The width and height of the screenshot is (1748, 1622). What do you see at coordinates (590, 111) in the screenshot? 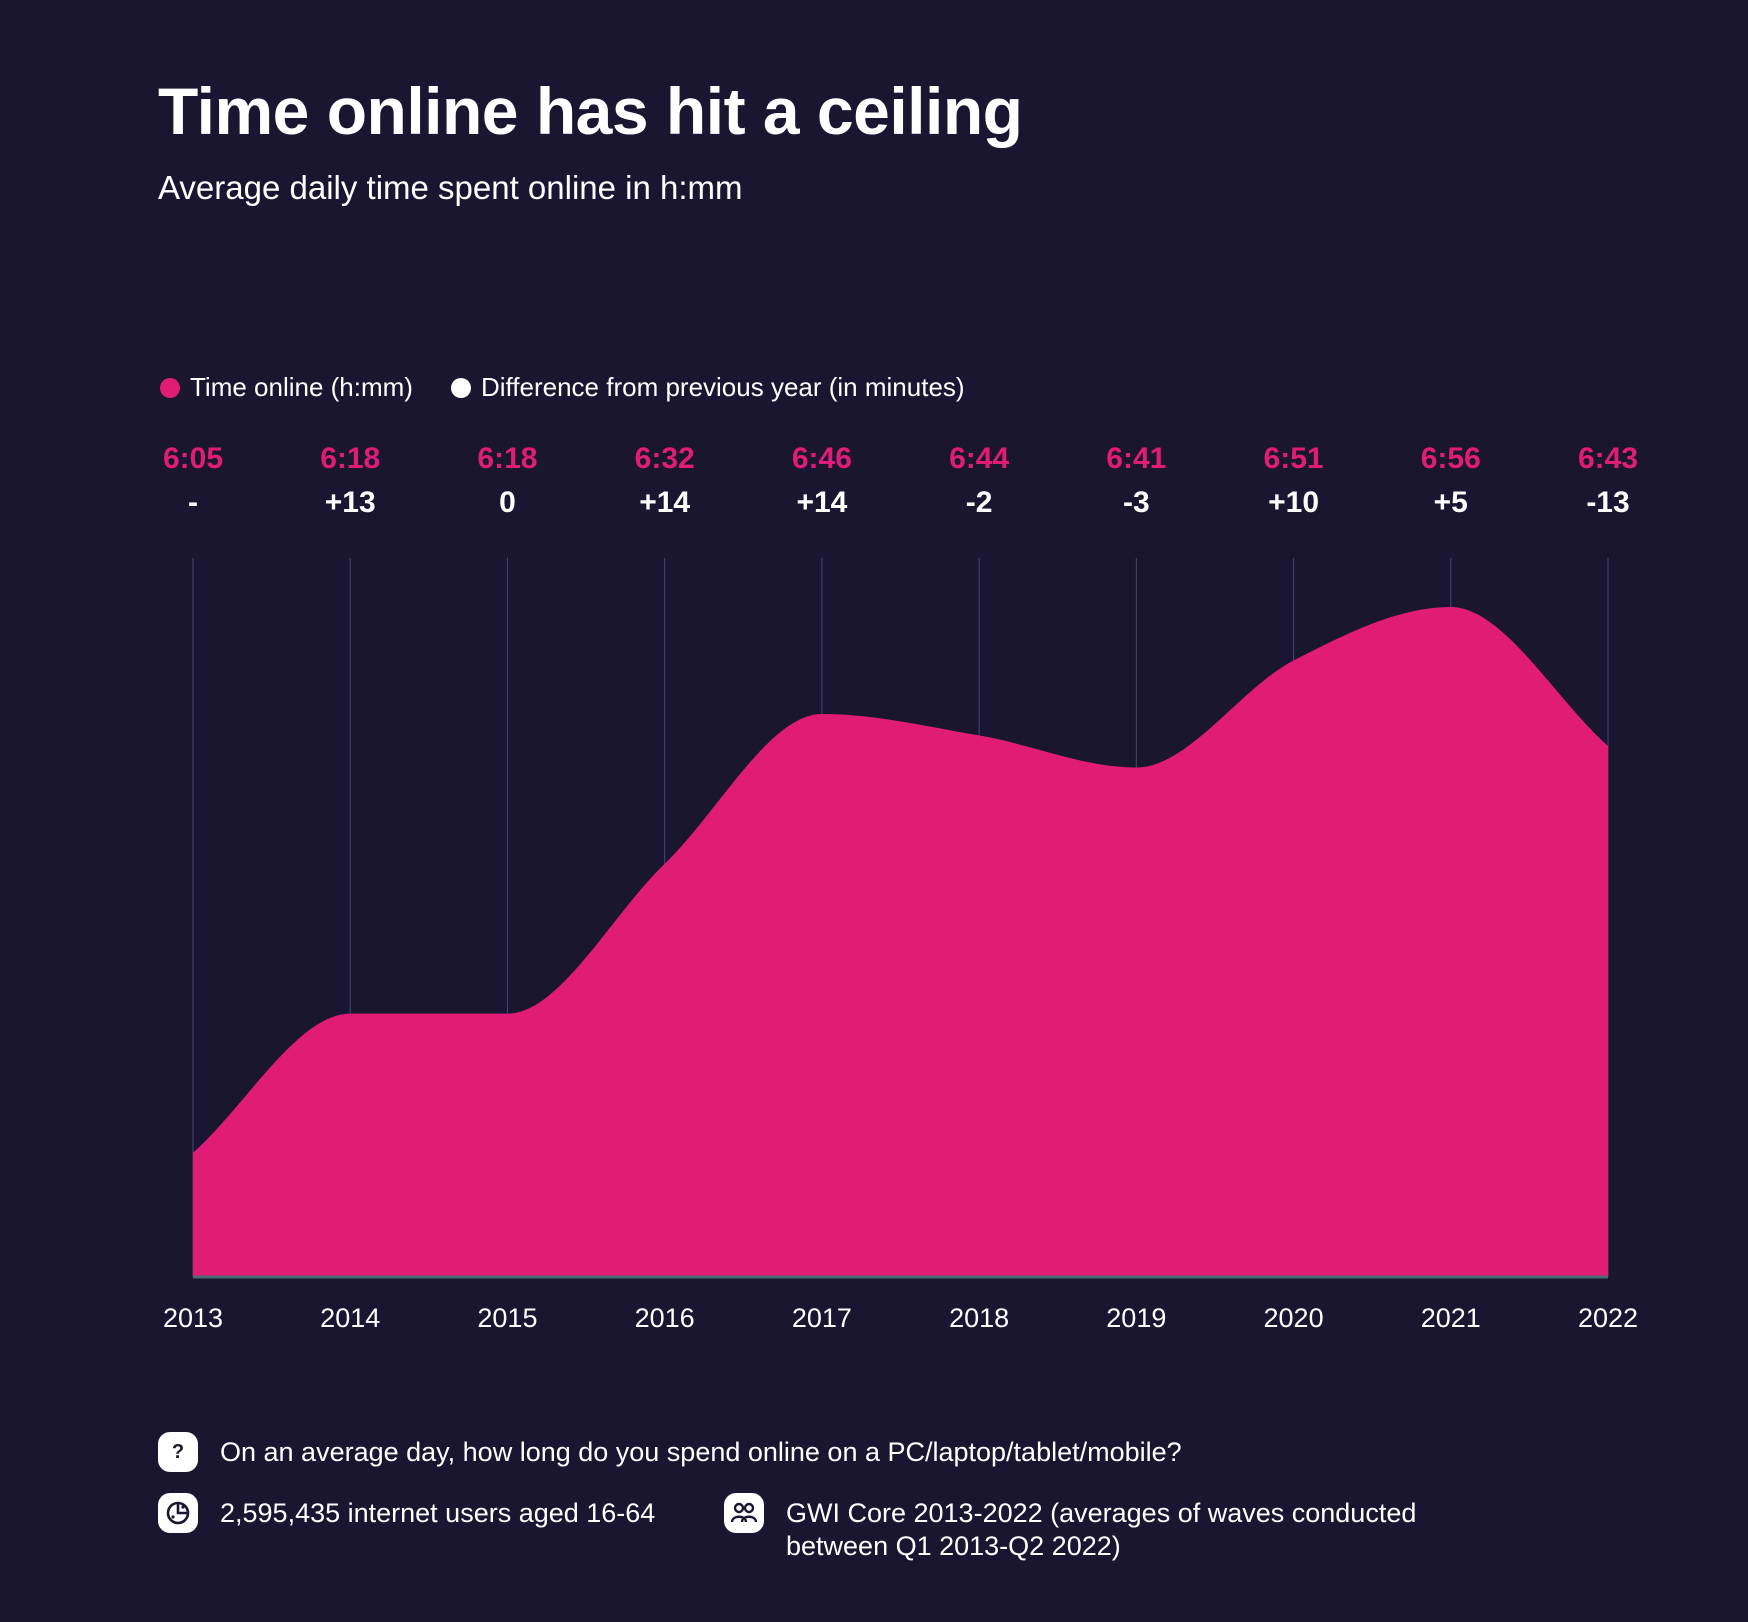
I see `chart-title: Time online has hit a ceiling` at bounding box center [590, 111].